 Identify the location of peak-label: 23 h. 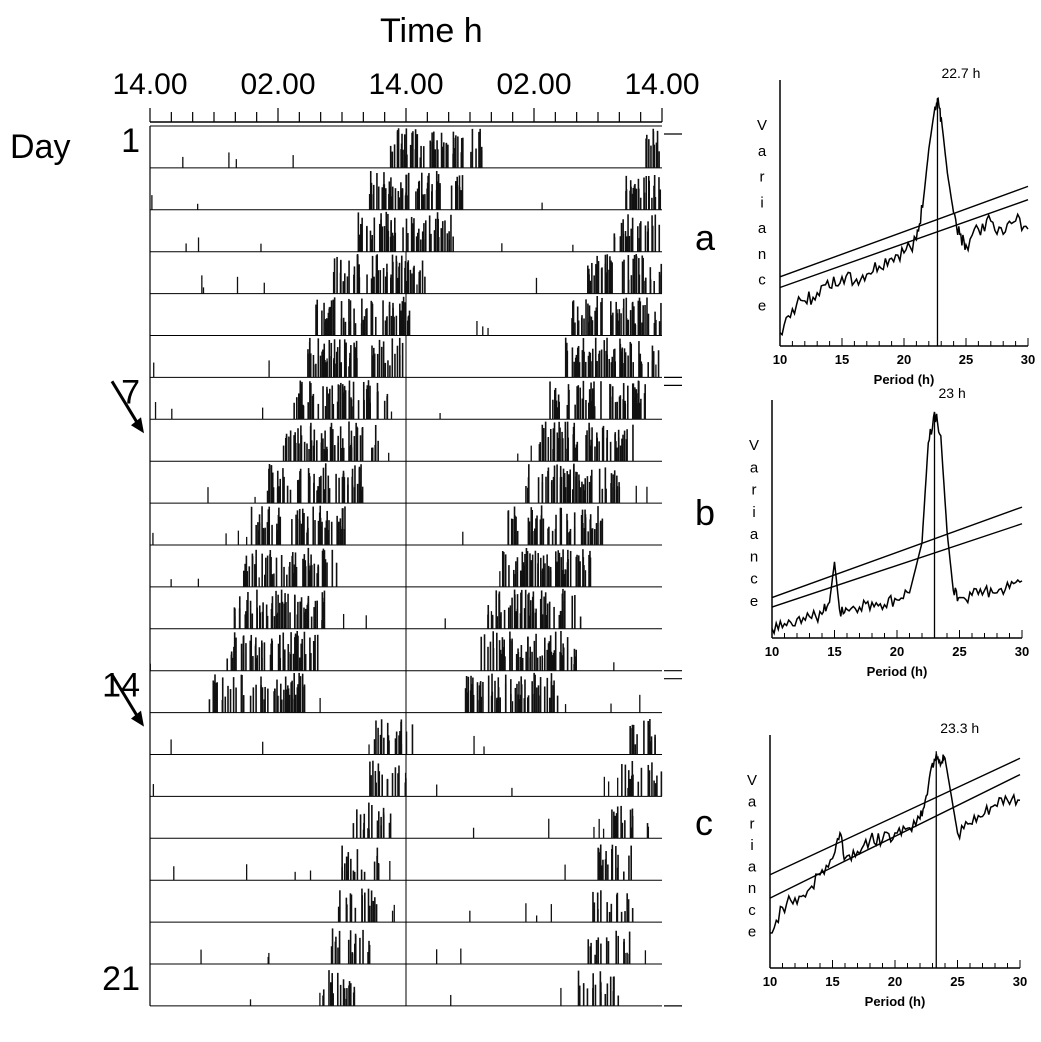
(952, 393).